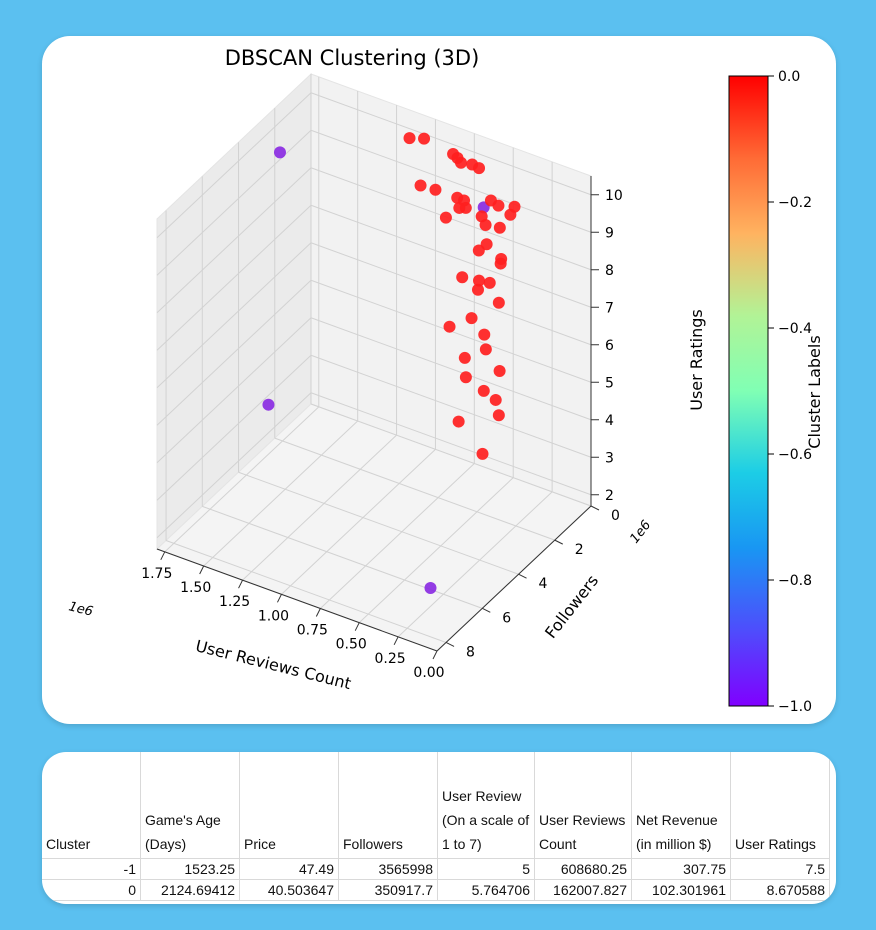  Describe the element at coordinates (470, 652) in the screenshot. I see `y-tick-label: 8` at that location.